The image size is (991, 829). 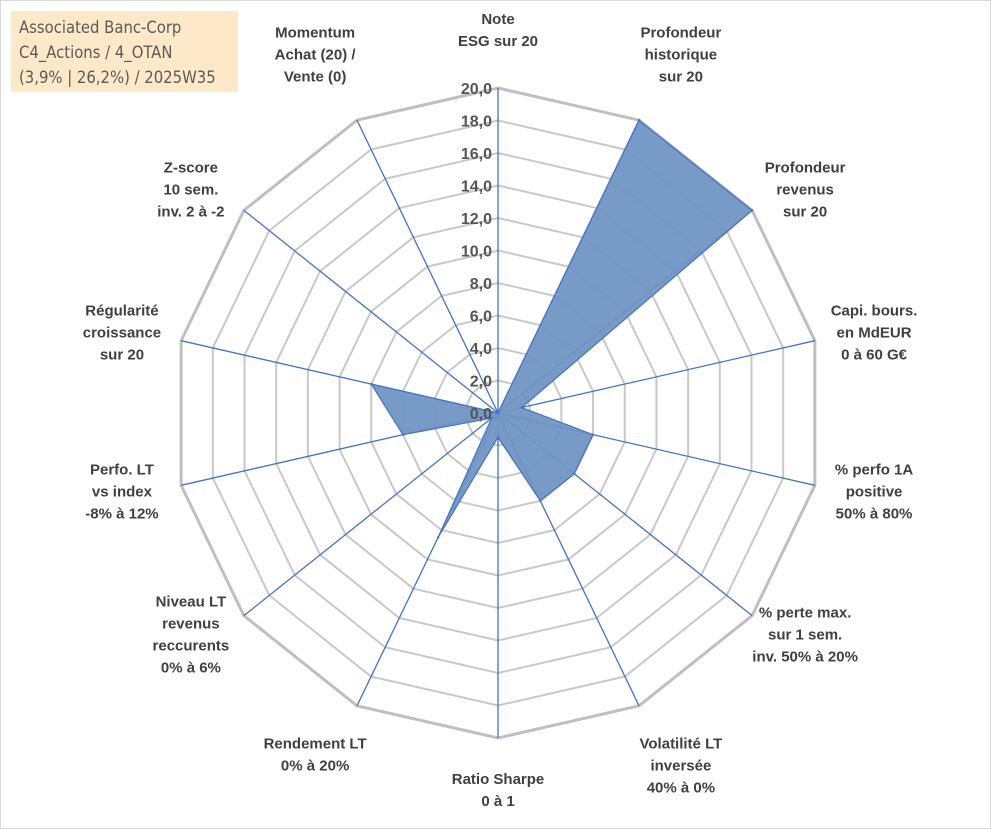 I want to click on axis-label-line: 0% à 20%, so click(x=315, y=766).